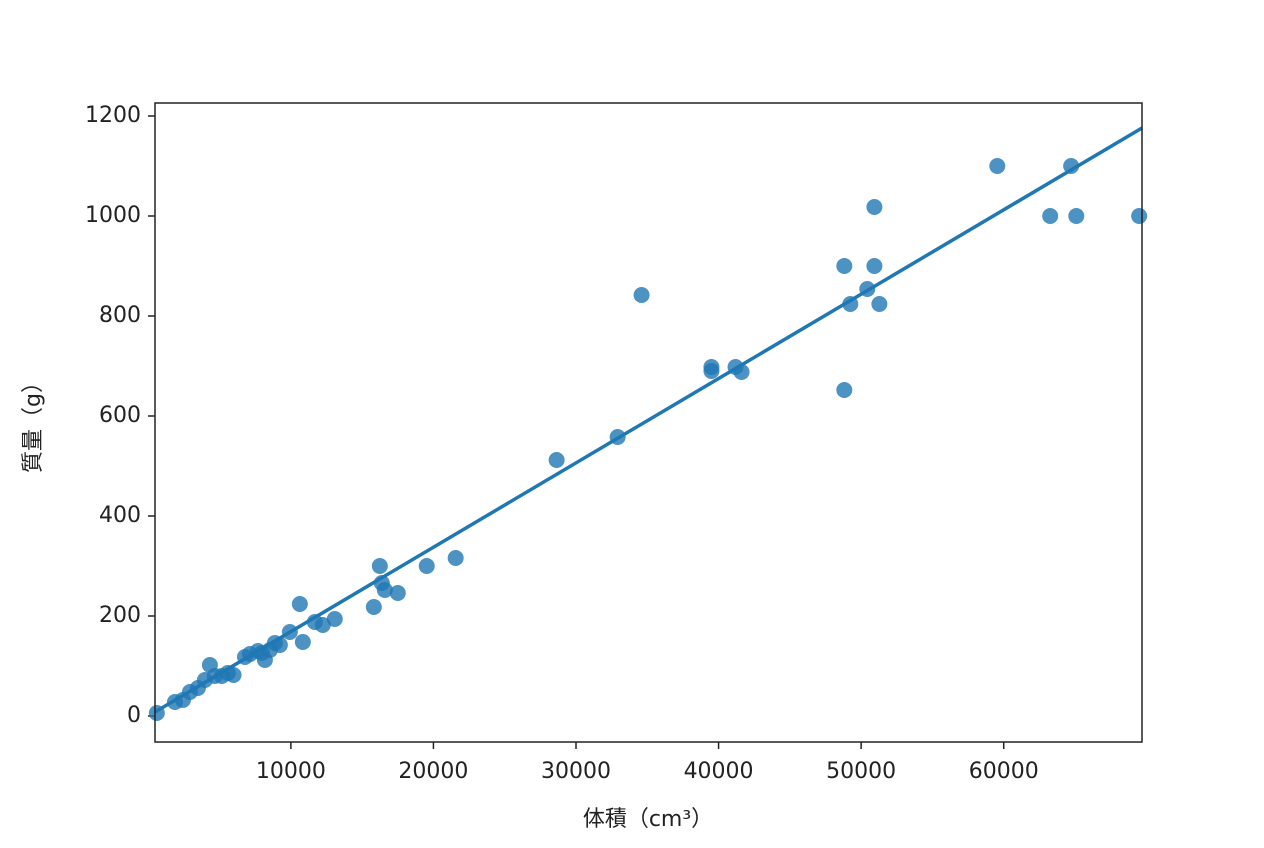 This screenshot has height=848, width=1264. What do you see at coordinates (120, 415) in the screenshot?
I see `y-tick-label: 600` at bounding box center [120, 415].